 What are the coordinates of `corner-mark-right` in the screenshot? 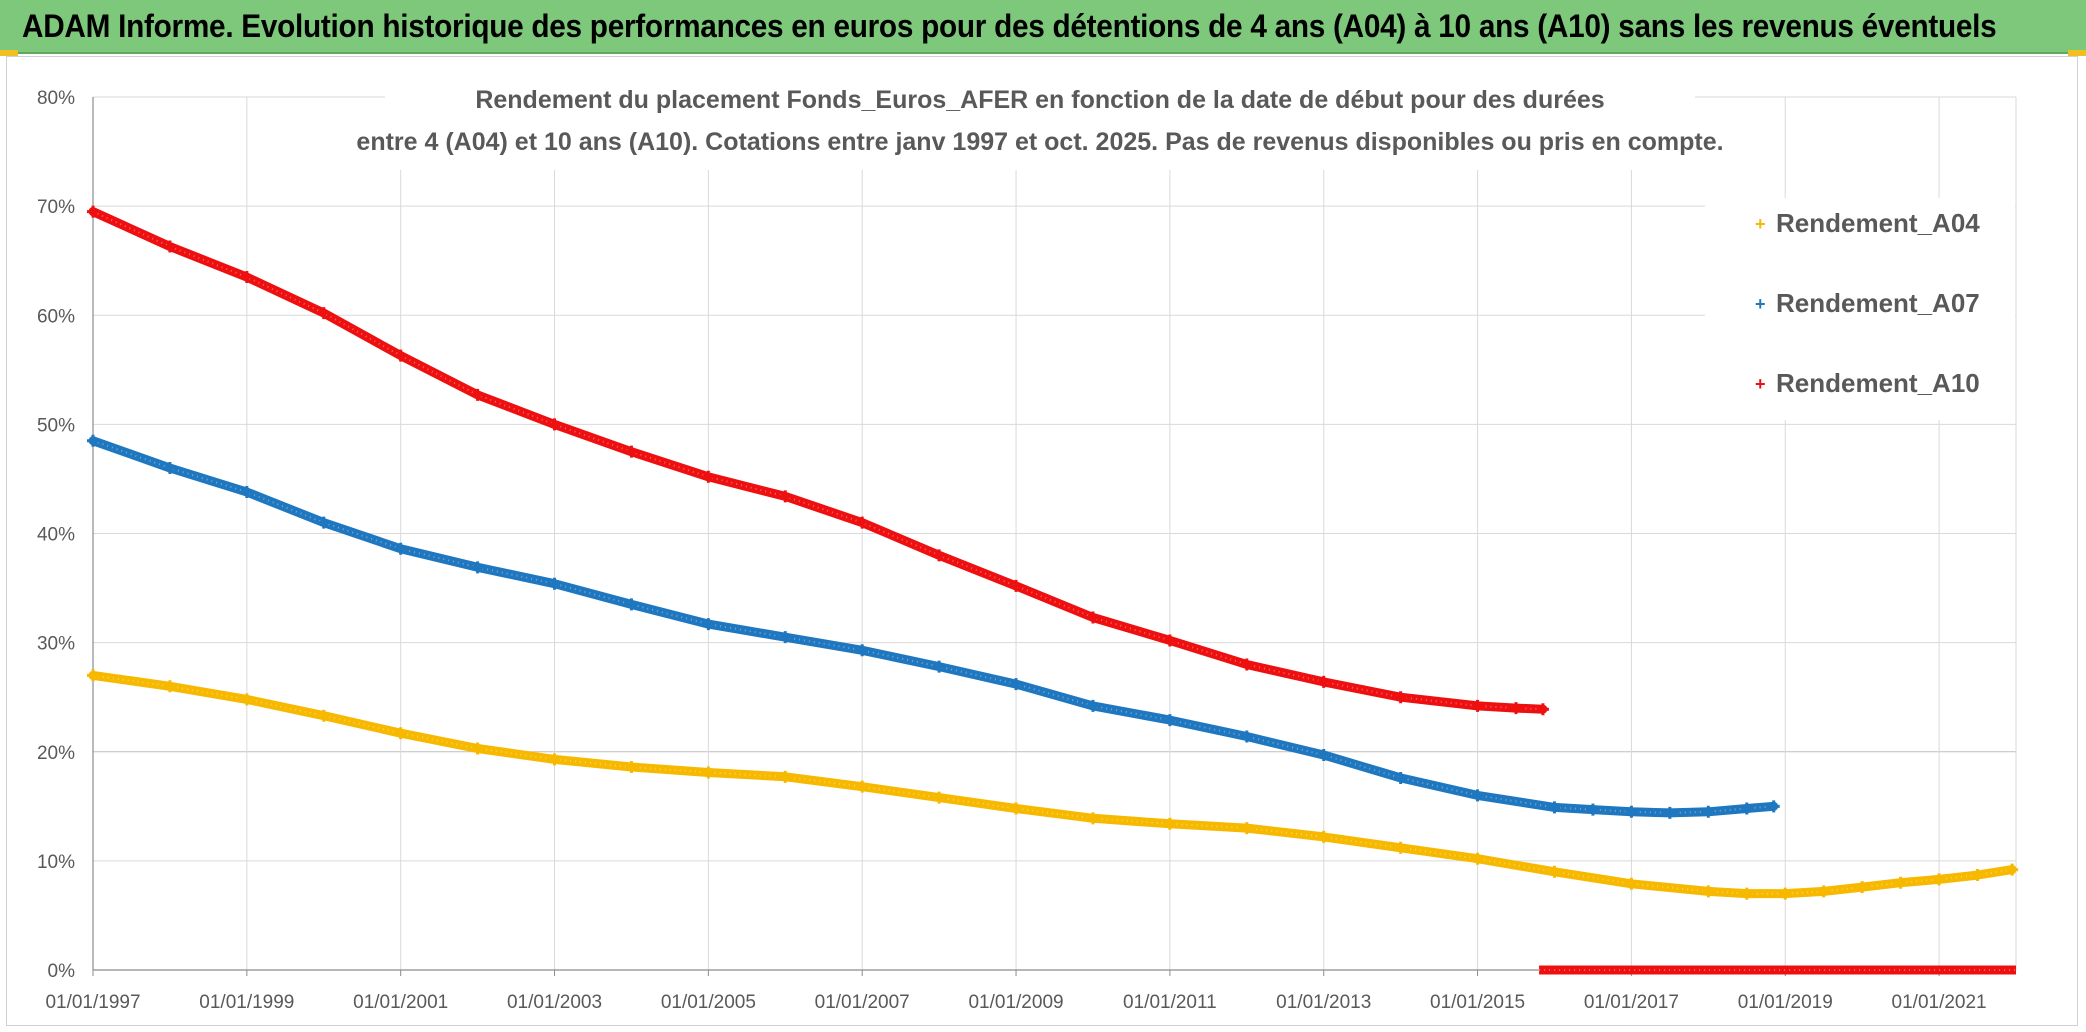 It's located at (2077, 53).